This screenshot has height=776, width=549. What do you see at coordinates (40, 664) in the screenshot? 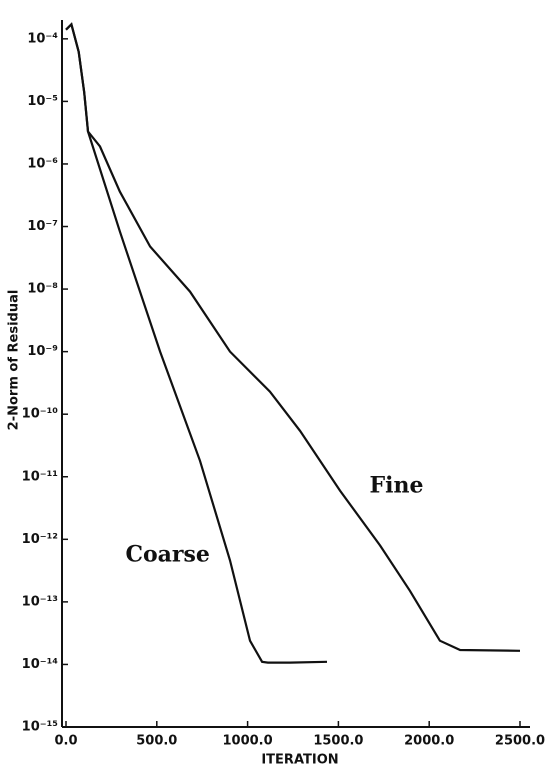
I see `y-tick-label: 10⁻¹⁴` at bounding box center [40, 664].